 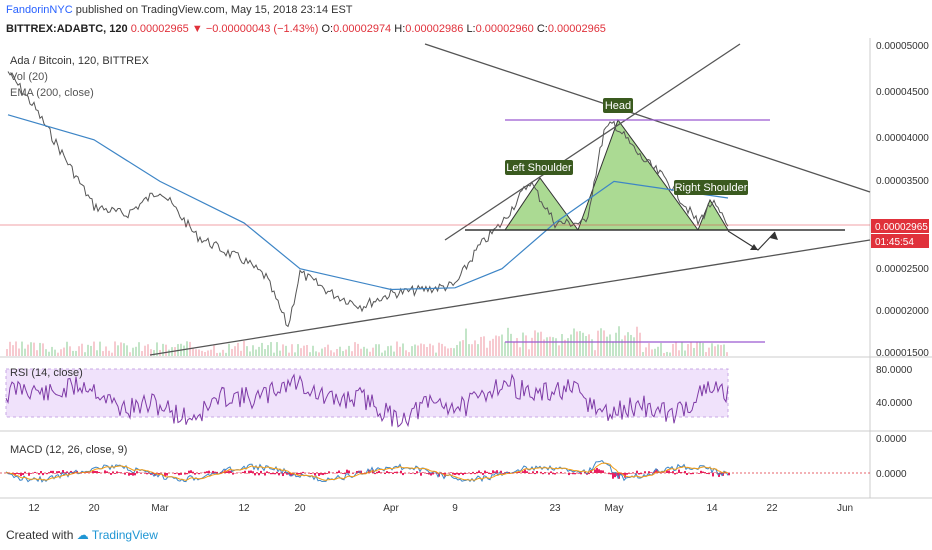 I want to click on resistance-trendline, so click(x=647, y=118).